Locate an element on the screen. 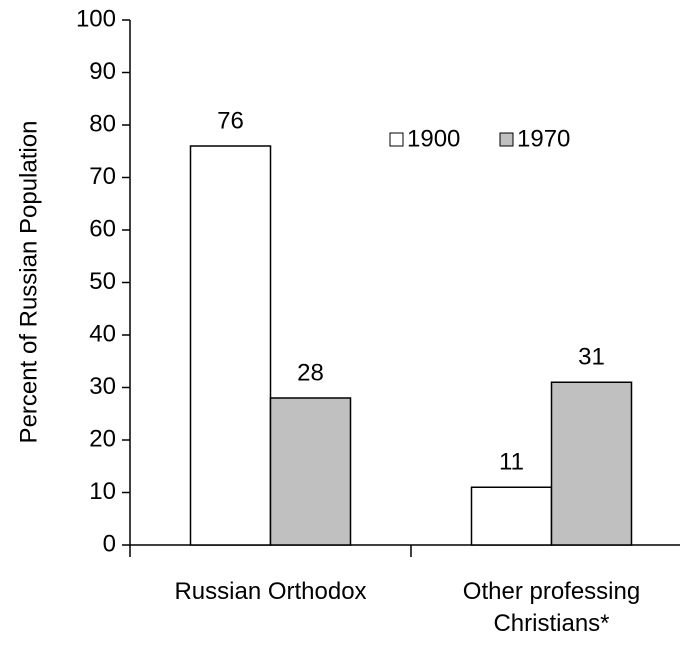  x-tick-label: Russian Orthodox is located at coordinates (270, 591).